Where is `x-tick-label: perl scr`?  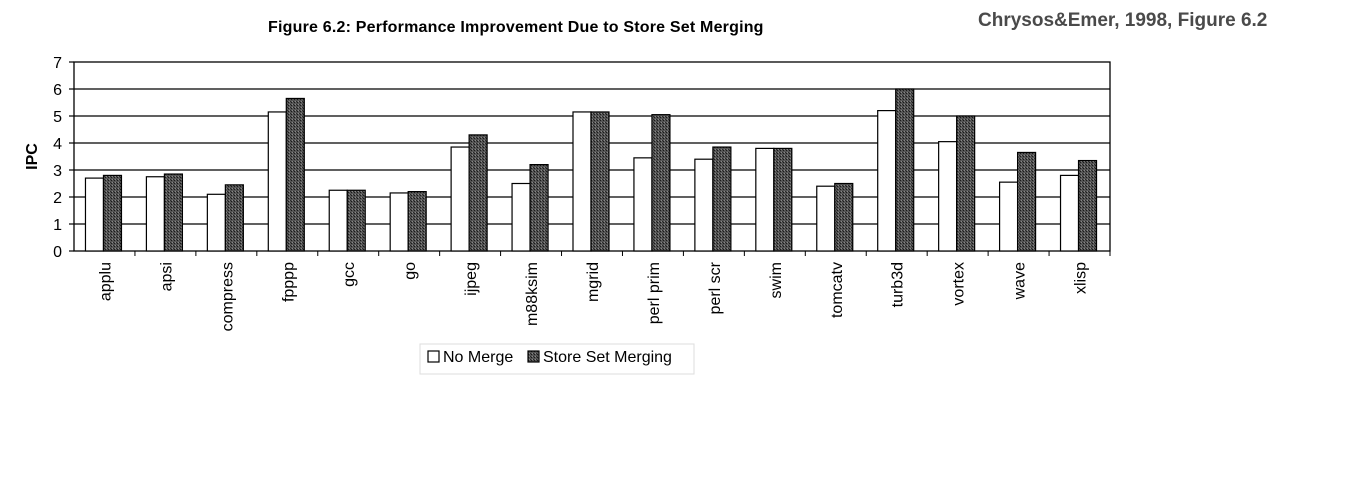 x-tick-label: perl scr is located at coordinates (715, 287).